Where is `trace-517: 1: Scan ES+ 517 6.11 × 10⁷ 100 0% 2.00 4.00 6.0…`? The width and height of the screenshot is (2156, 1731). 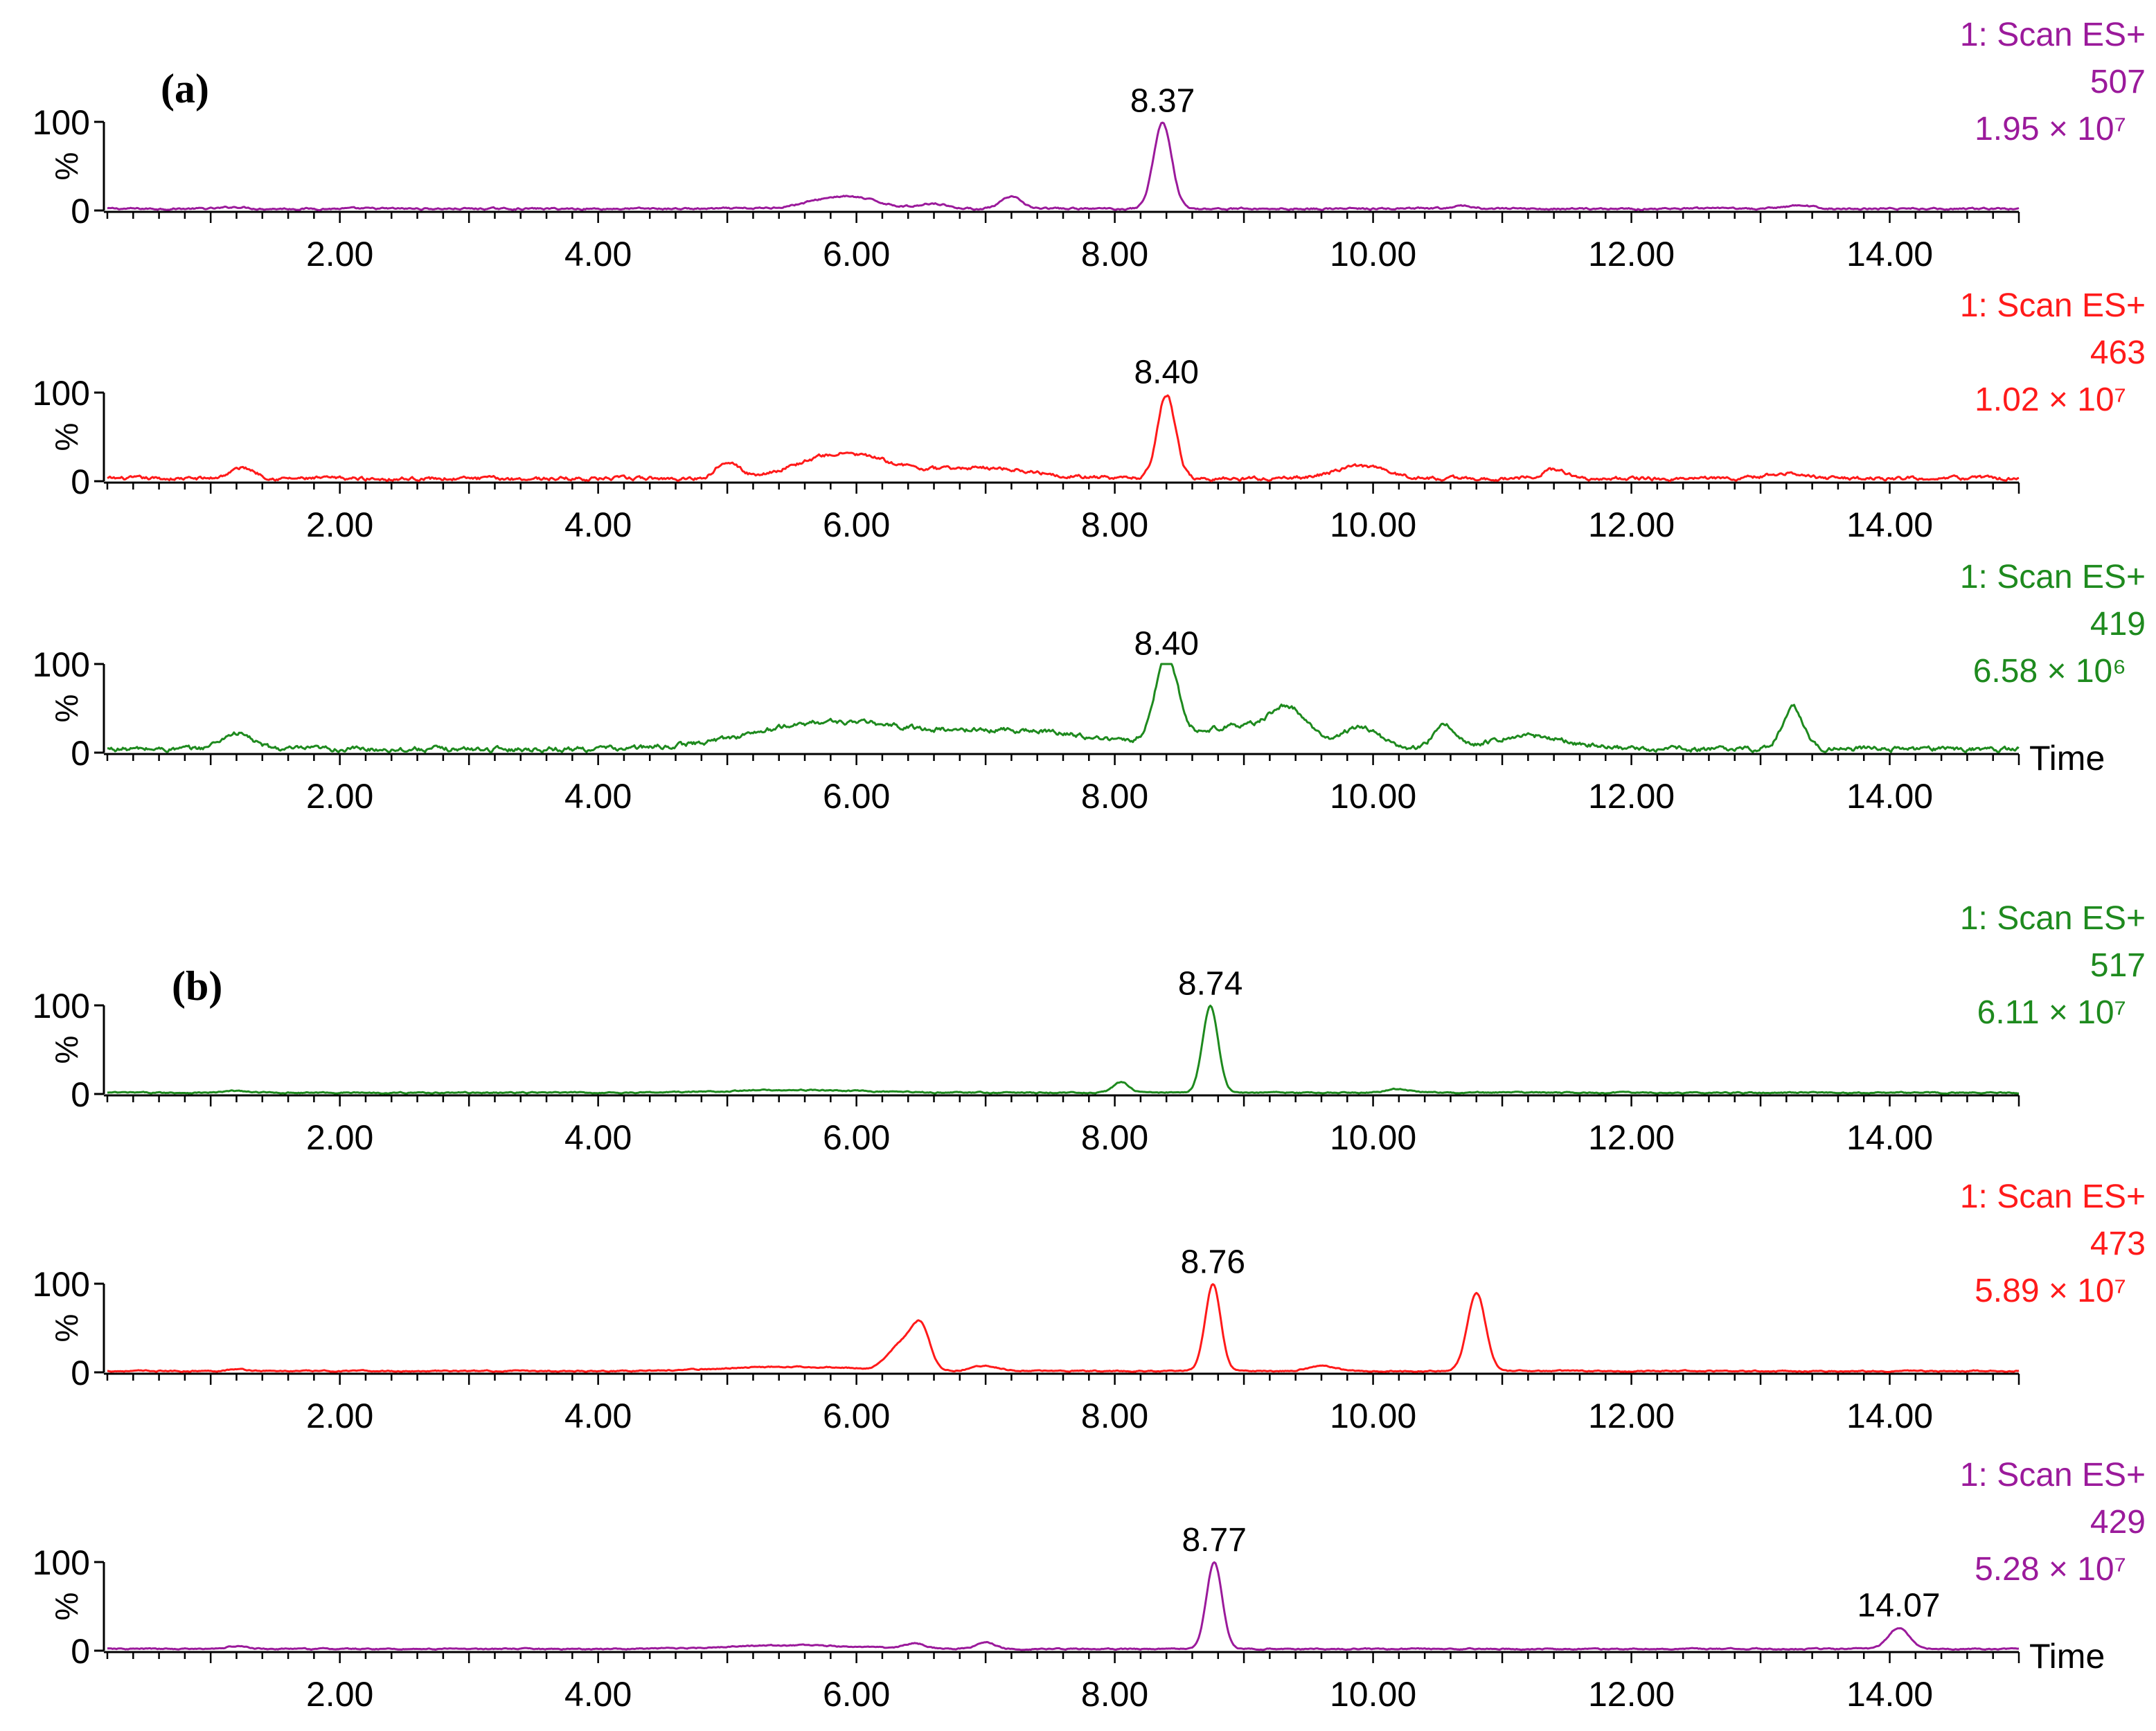
trace-517: 1: Scan ES+ 517 6.11 × 10⁷ 100 0% 2.00 4.00 6.0… is located at coordinates (1089, 1028).